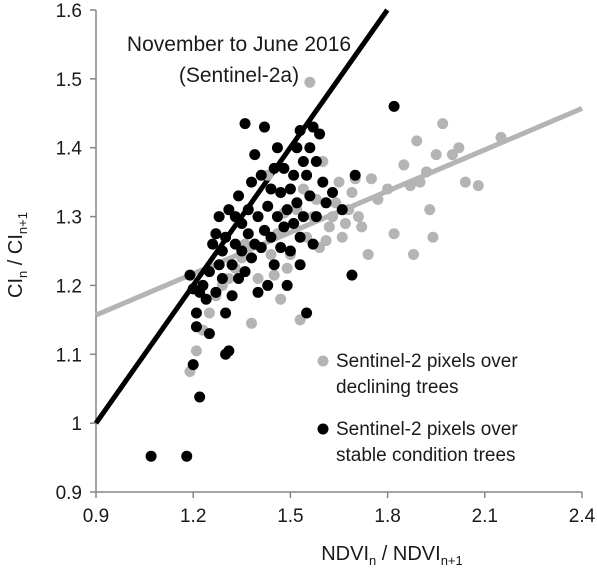  Describe the element at coordinates (427, 429) in the screenshot. I see `legend-label-stable-line-1: Sentinel-2 pixels over` at that location.